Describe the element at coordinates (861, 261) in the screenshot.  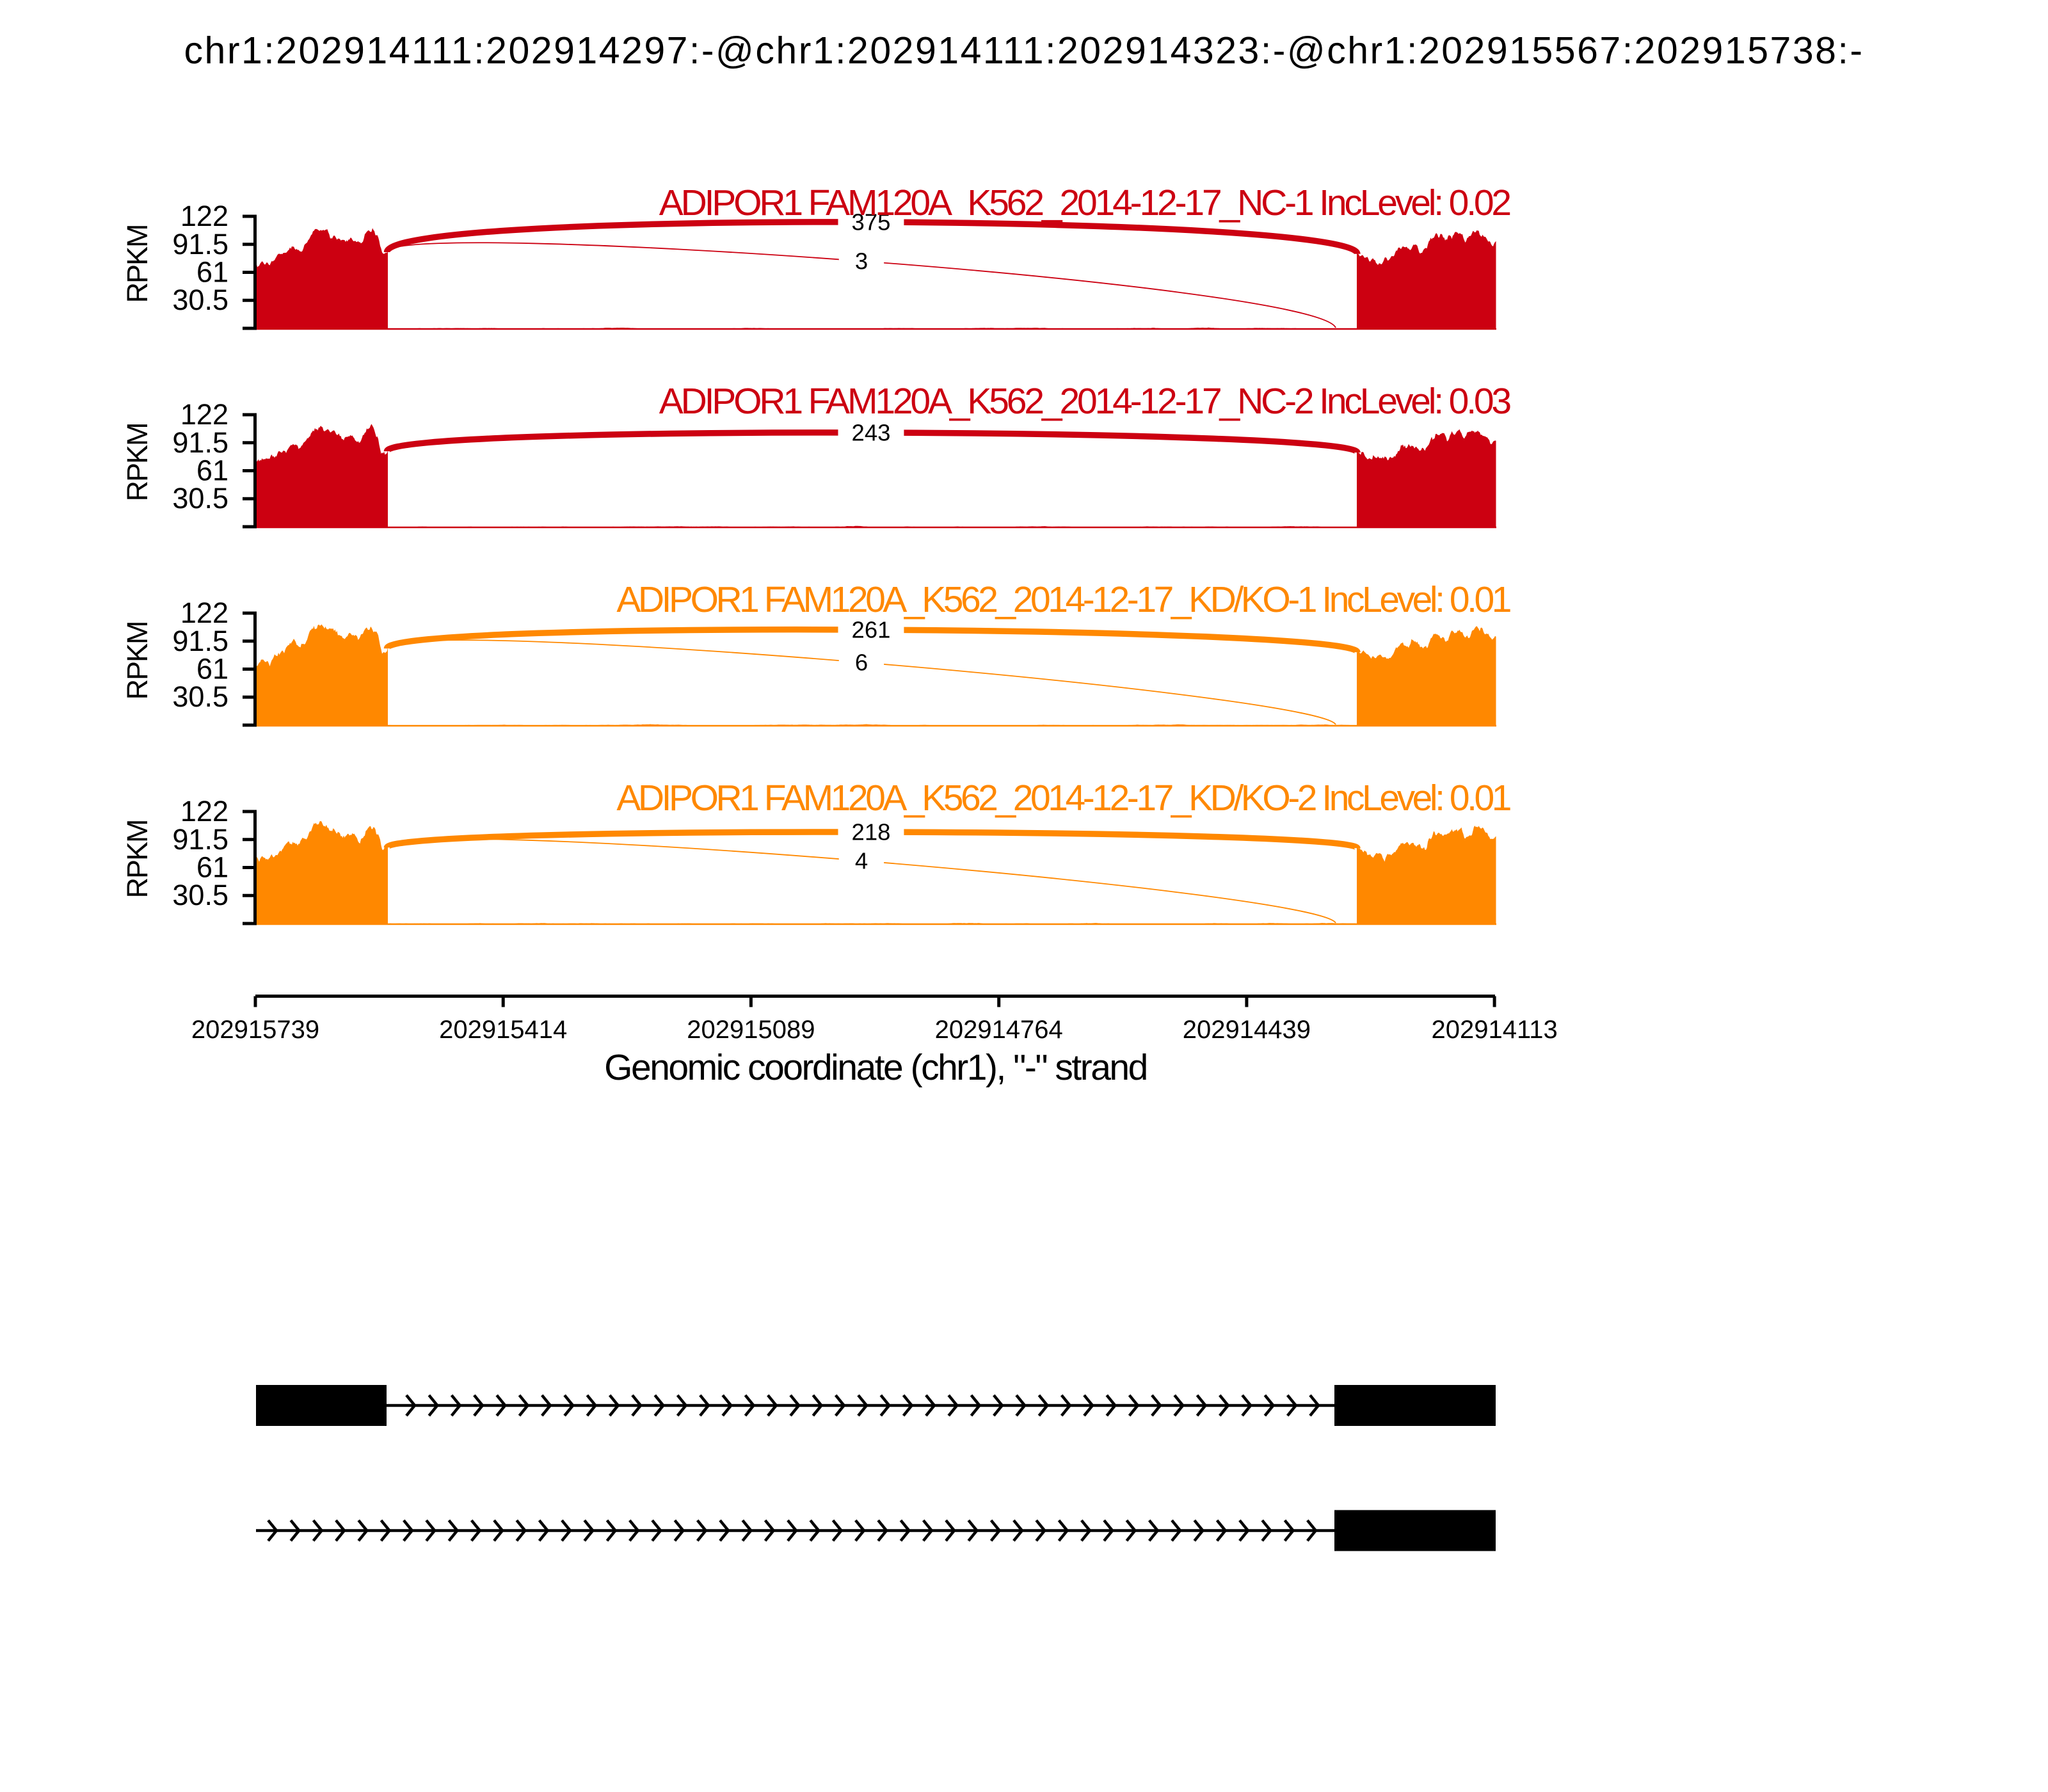
I see `svg-text: 3` at that location.